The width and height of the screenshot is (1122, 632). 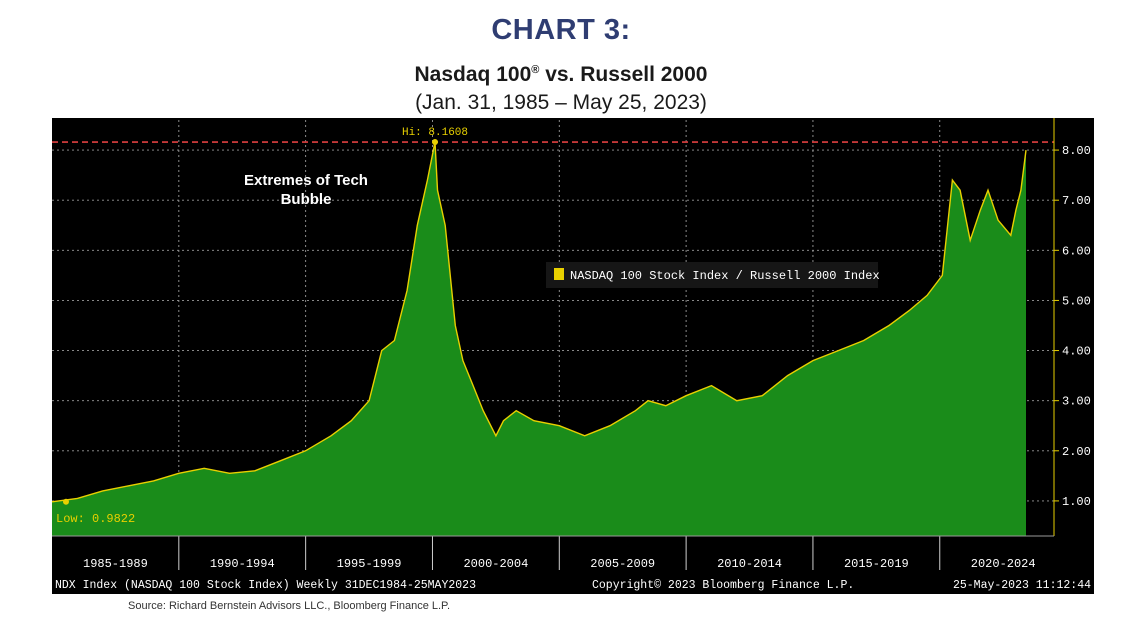 I want to click on low-marker, so click(x=66, y=501).